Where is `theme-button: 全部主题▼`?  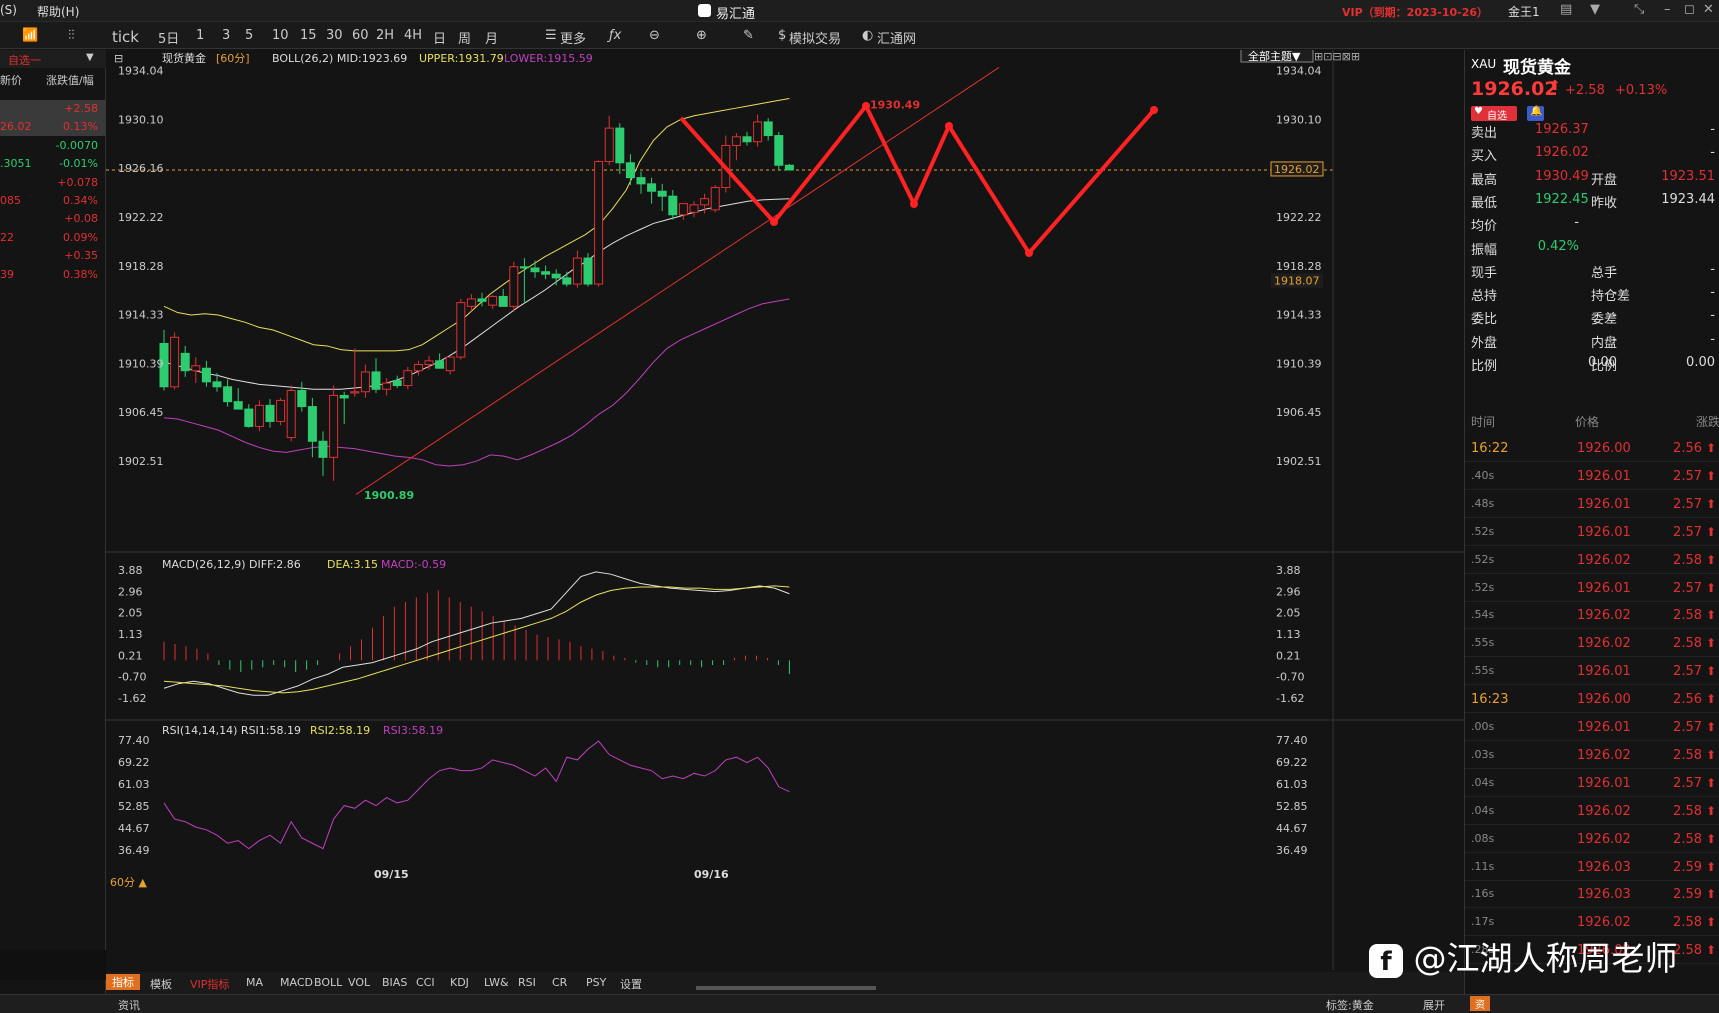 theme-button: 全部主题▼ is located at coordinates (1274, 56).